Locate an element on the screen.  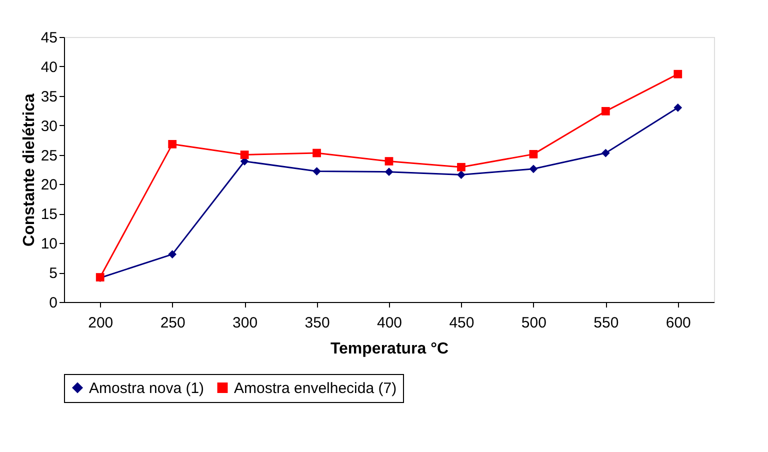
x-tick-label: 400 is located at coordinates (389, 323).